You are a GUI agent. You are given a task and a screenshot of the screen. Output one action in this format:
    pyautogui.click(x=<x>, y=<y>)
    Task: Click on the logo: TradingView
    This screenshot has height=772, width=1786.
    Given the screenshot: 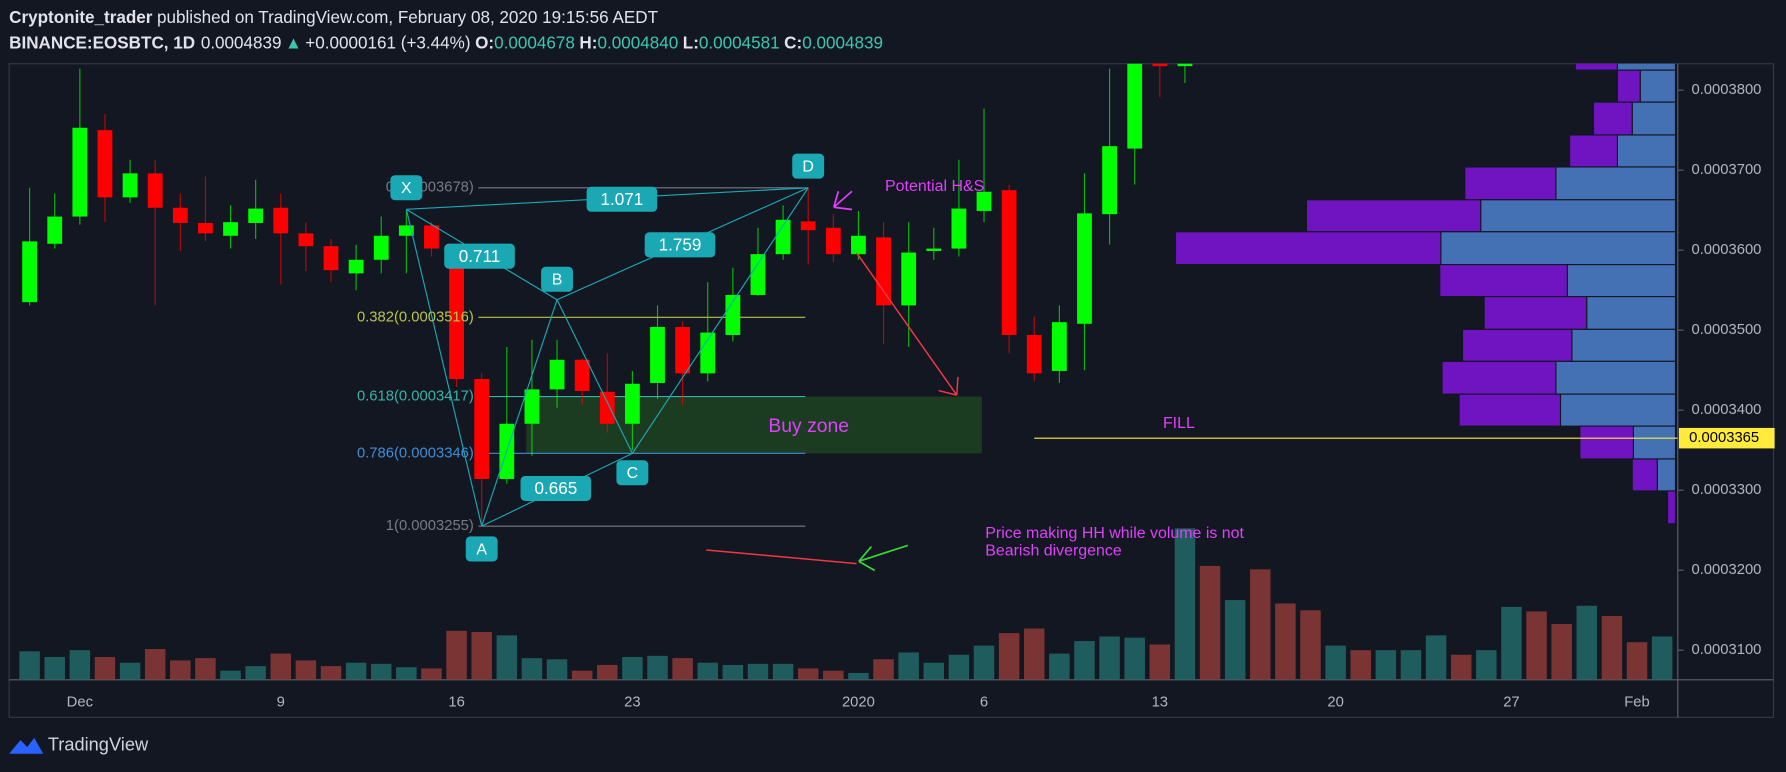 What is the action you would take?
    pyautogui.click(x=79, y=745)
    